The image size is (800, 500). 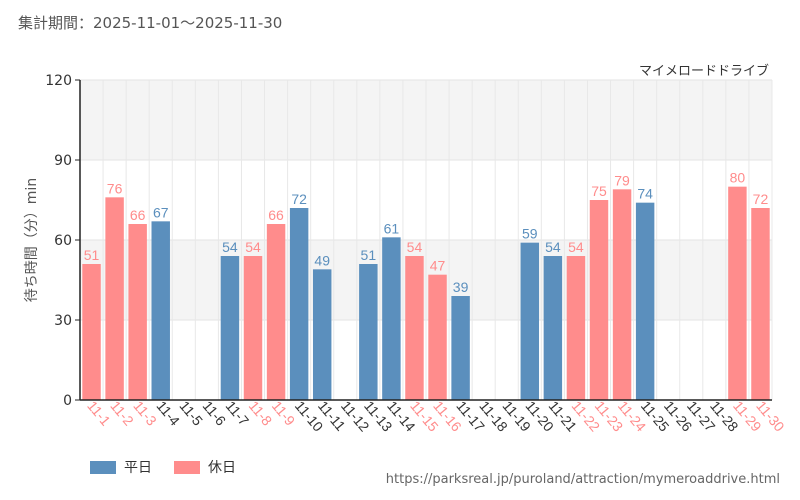 What do you see at coordinates (99, 413) in the screenshot?
I see `x-tick-label-11-1: 11-1` at bounding box center [99, 413].